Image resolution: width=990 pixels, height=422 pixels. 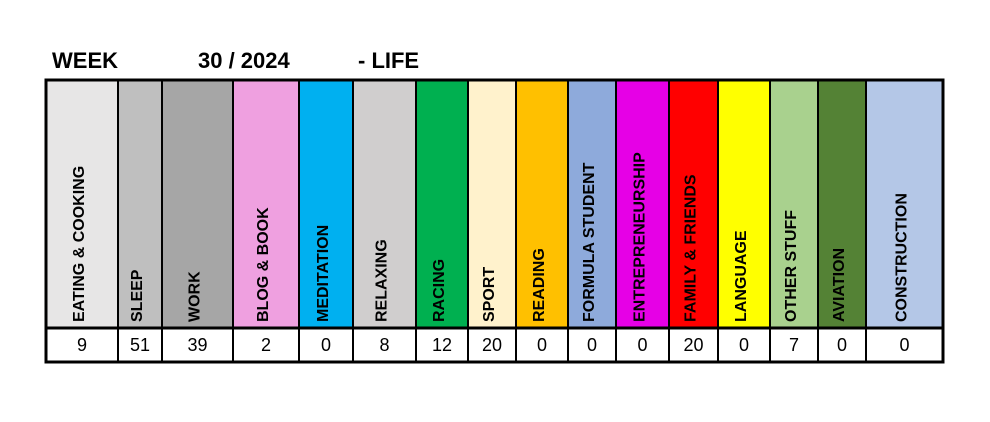 I want to click on category-label: LANGUAGE, so click(x=741, y=276).